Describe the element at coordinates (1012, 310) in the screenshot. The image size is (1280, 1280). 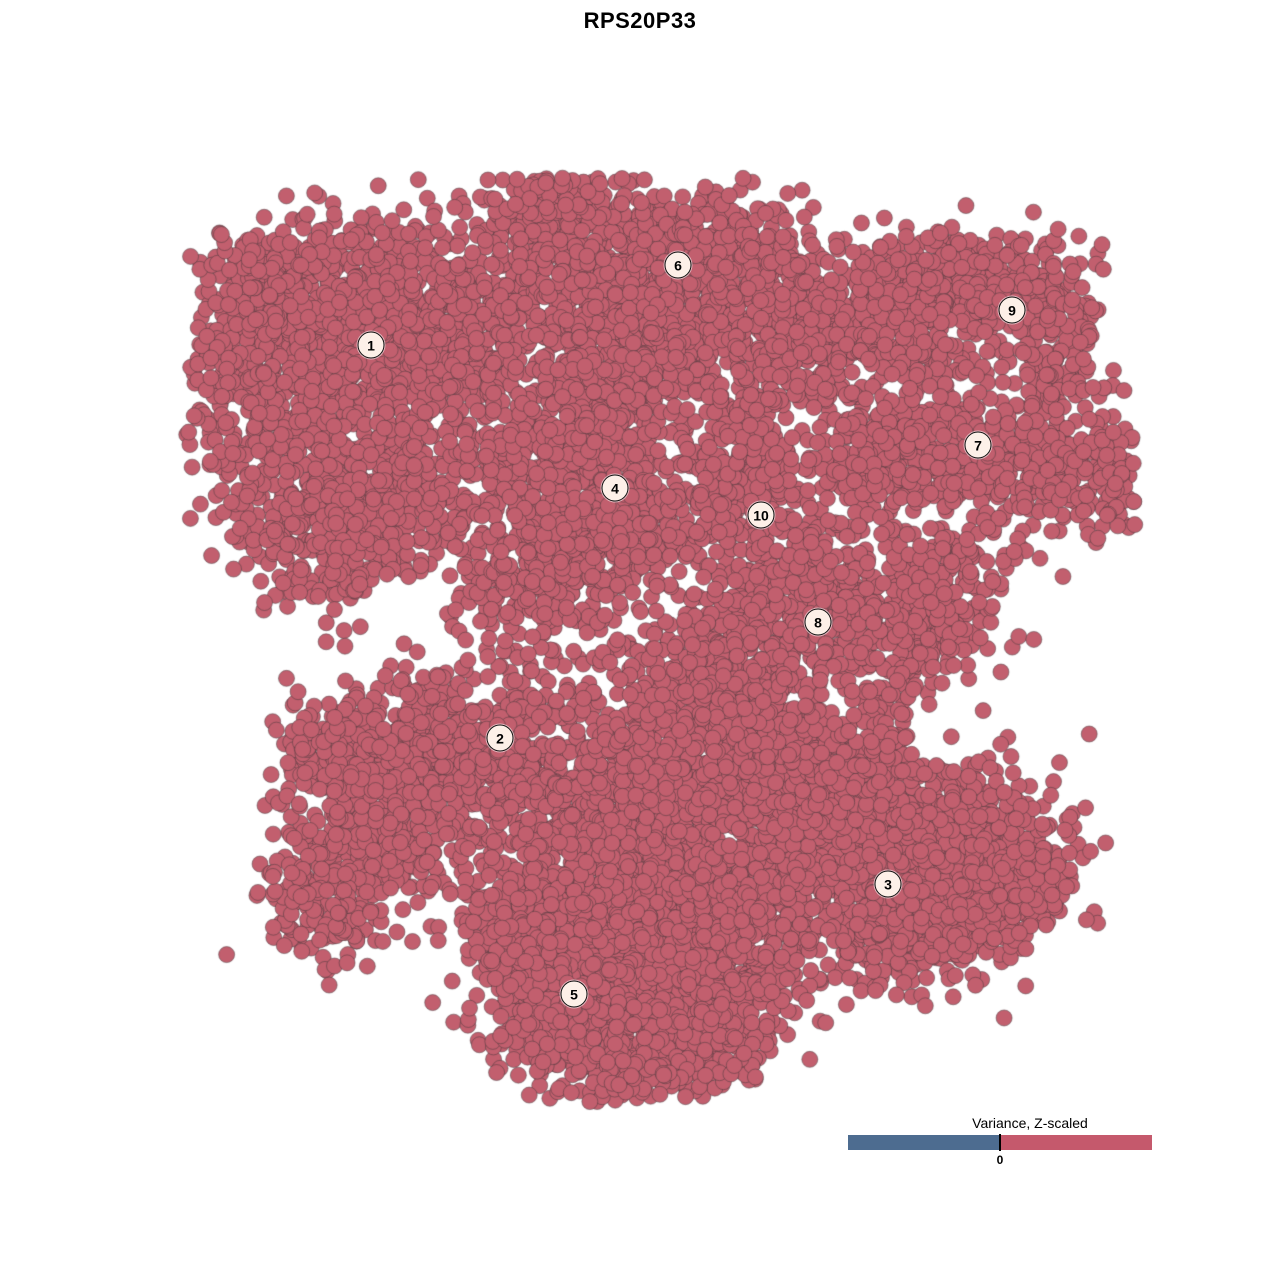
I see `cluster-label-9: 9` at that location.